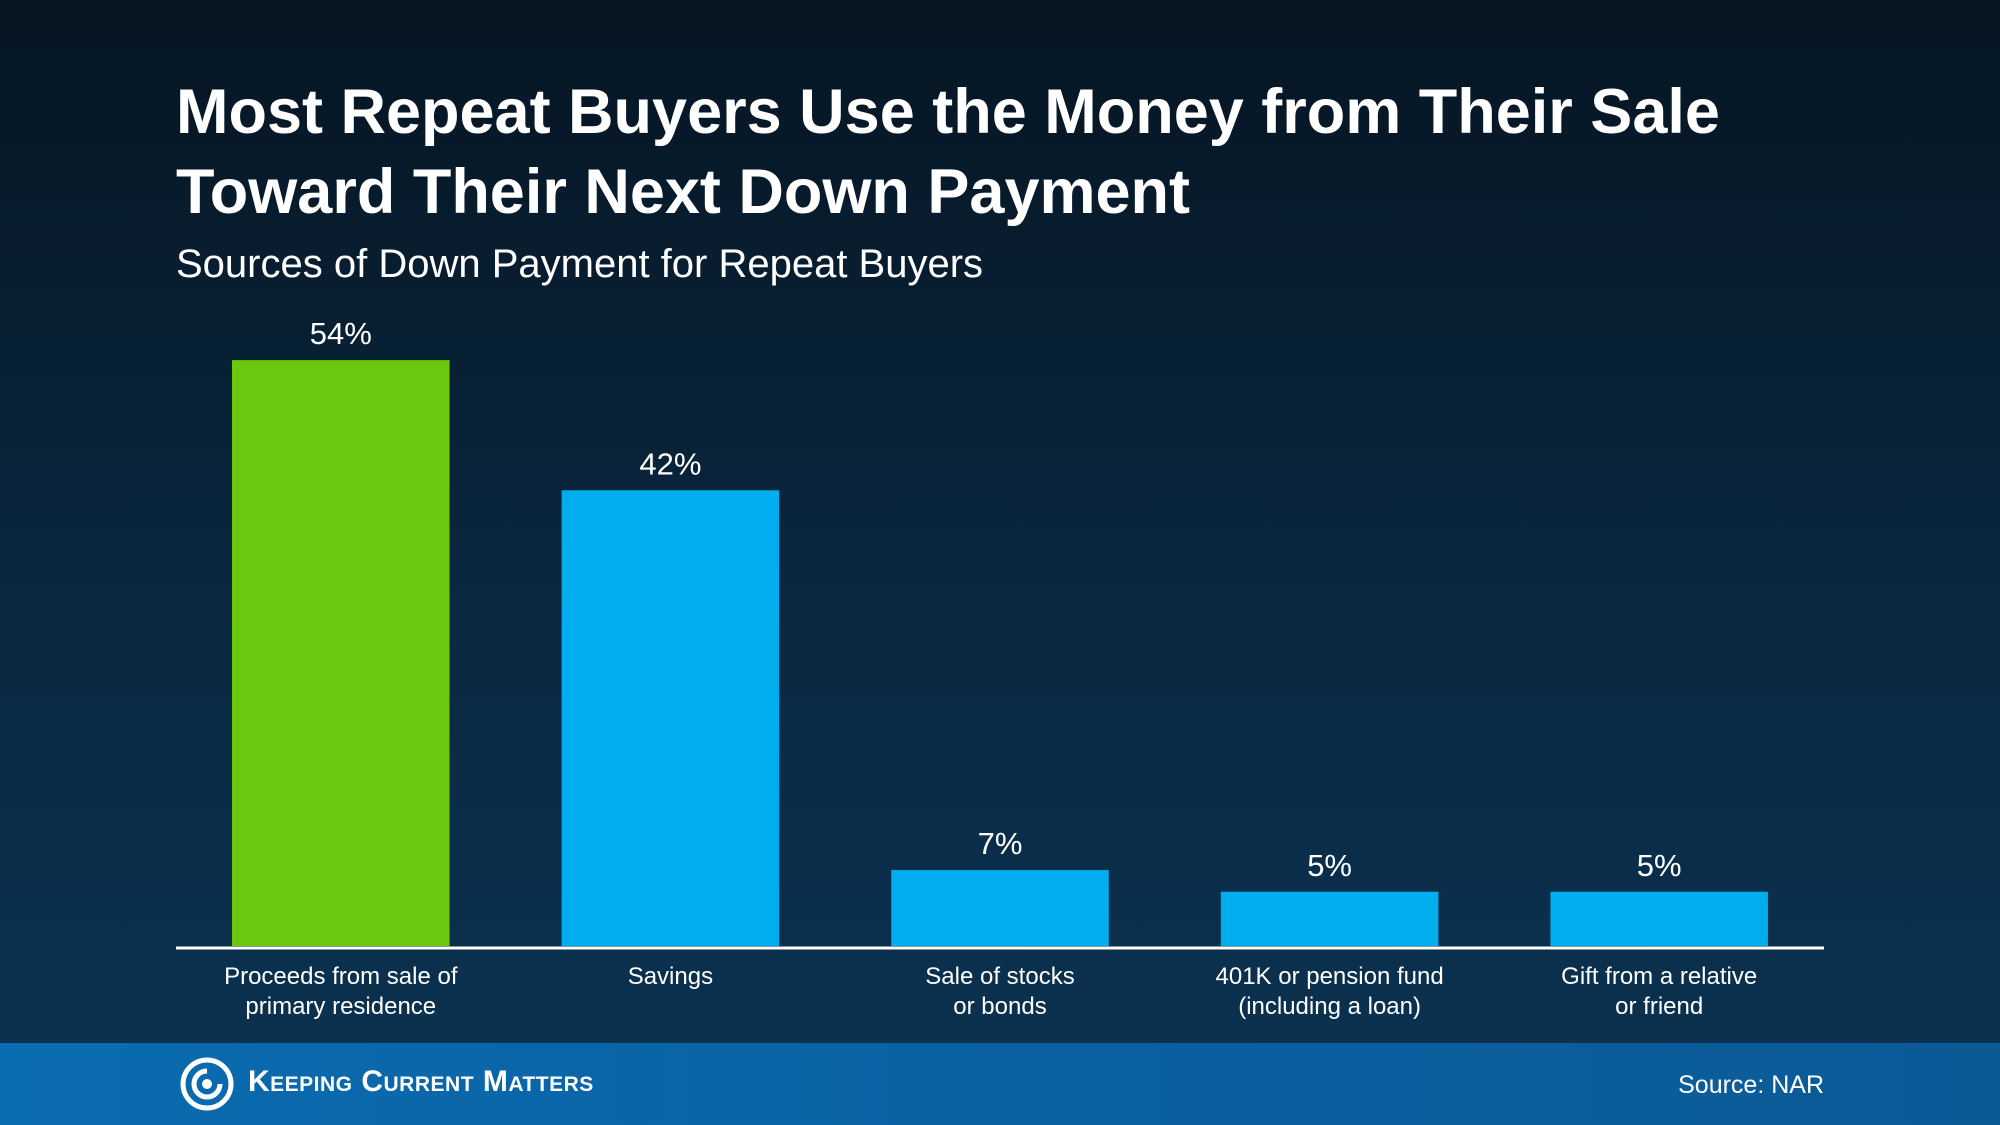 This screenshot has width=2000, height=1125. Describe the element at coordinates (1659, 991) in the screenshot. I see `x-tick-label: Gift from a relative or friend` at that location.